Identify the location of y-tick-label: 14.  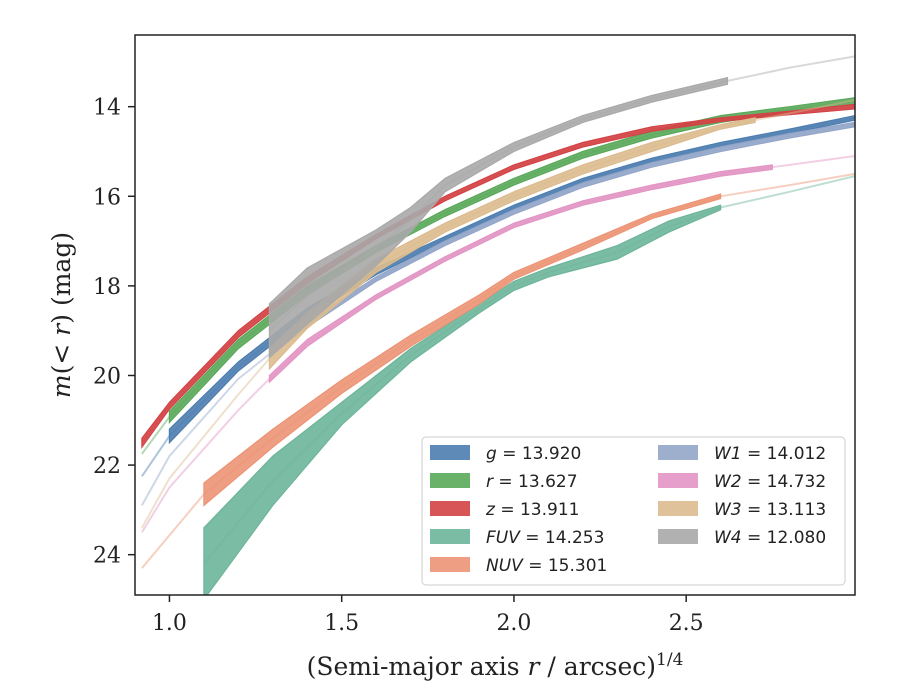
(107, 108).